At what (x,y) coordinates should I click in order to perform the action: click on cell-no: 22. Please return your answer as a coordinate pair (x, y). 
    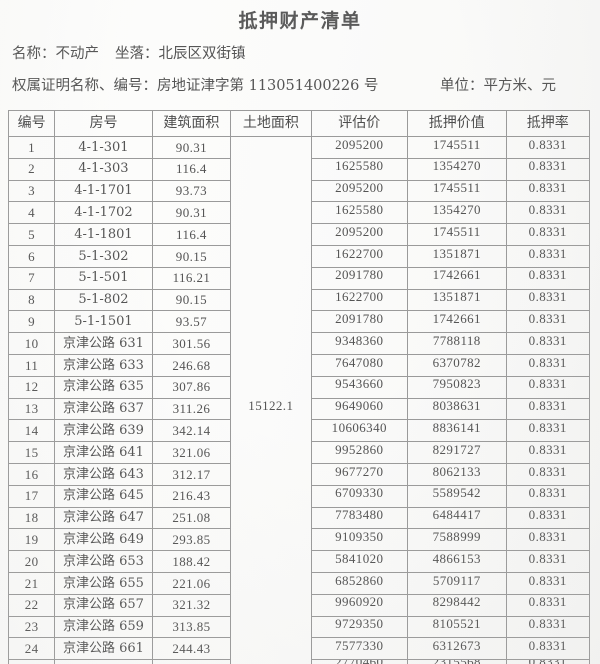
    Looking at the image, I should click on (31, 605).